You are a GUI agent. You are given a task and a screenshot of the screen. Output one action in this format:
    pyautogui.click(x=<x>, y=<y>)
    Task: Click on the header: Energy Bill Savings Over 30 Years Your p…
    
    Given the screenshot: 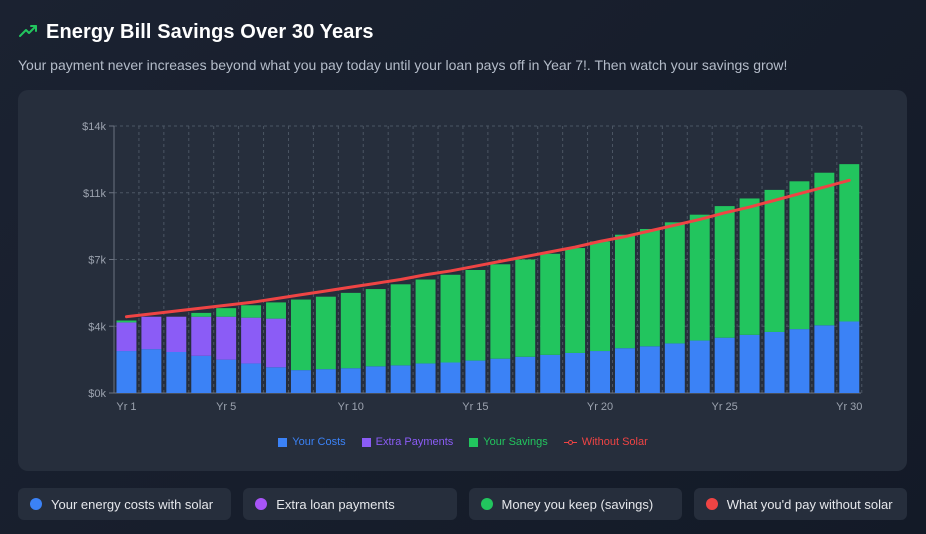 What is the action you would take?
    pyautogui.click(x=463, y=46)
    